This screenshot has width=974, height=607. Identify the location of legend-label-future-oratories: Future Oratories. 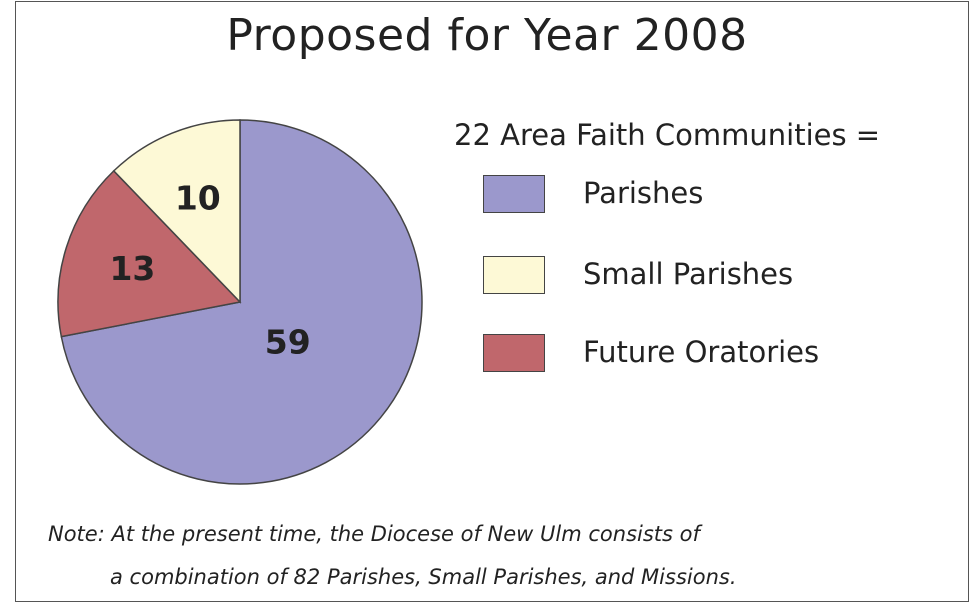
(701, 352).